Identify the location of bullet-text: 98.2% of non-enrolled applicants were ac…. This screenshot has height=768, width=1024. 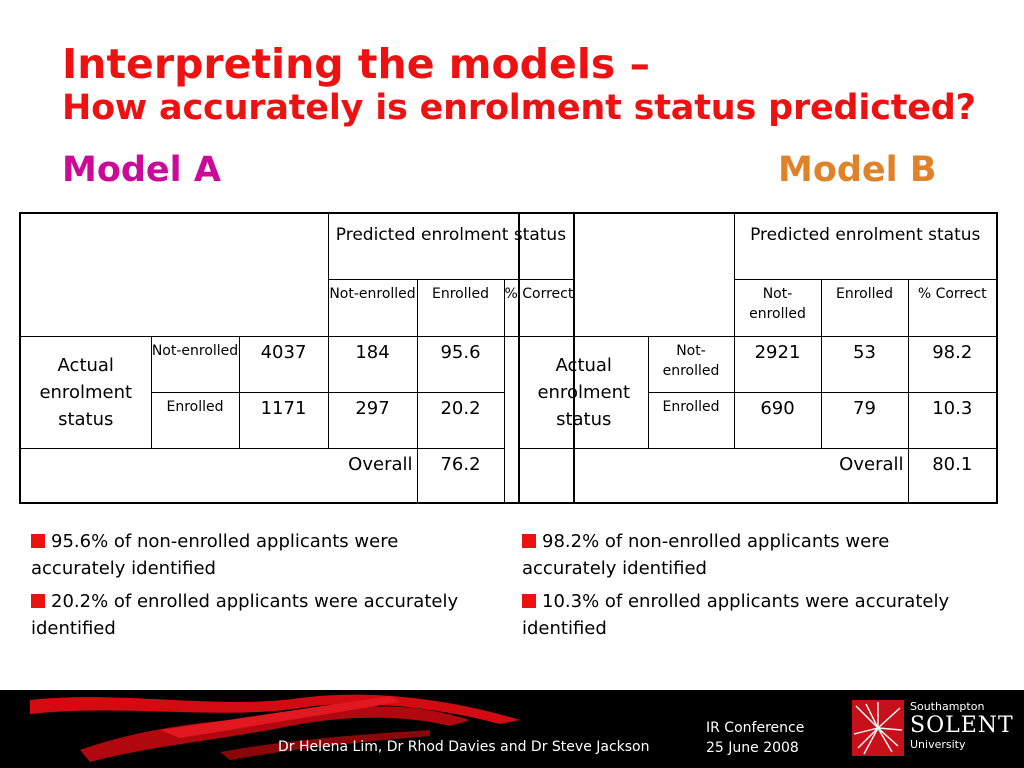
(706, 555).